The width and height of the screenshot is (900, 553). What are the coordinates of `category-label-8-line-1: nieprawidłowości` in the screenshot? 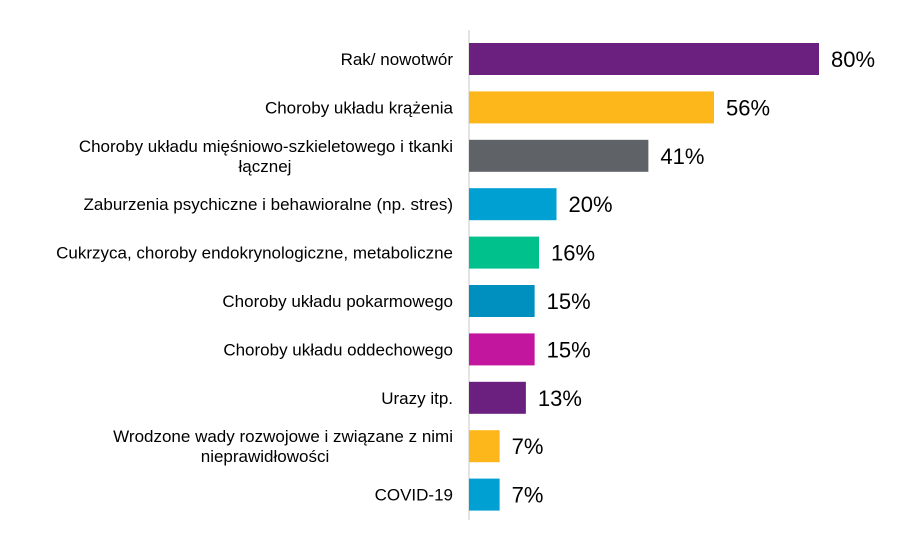 It's located at (265, 456).